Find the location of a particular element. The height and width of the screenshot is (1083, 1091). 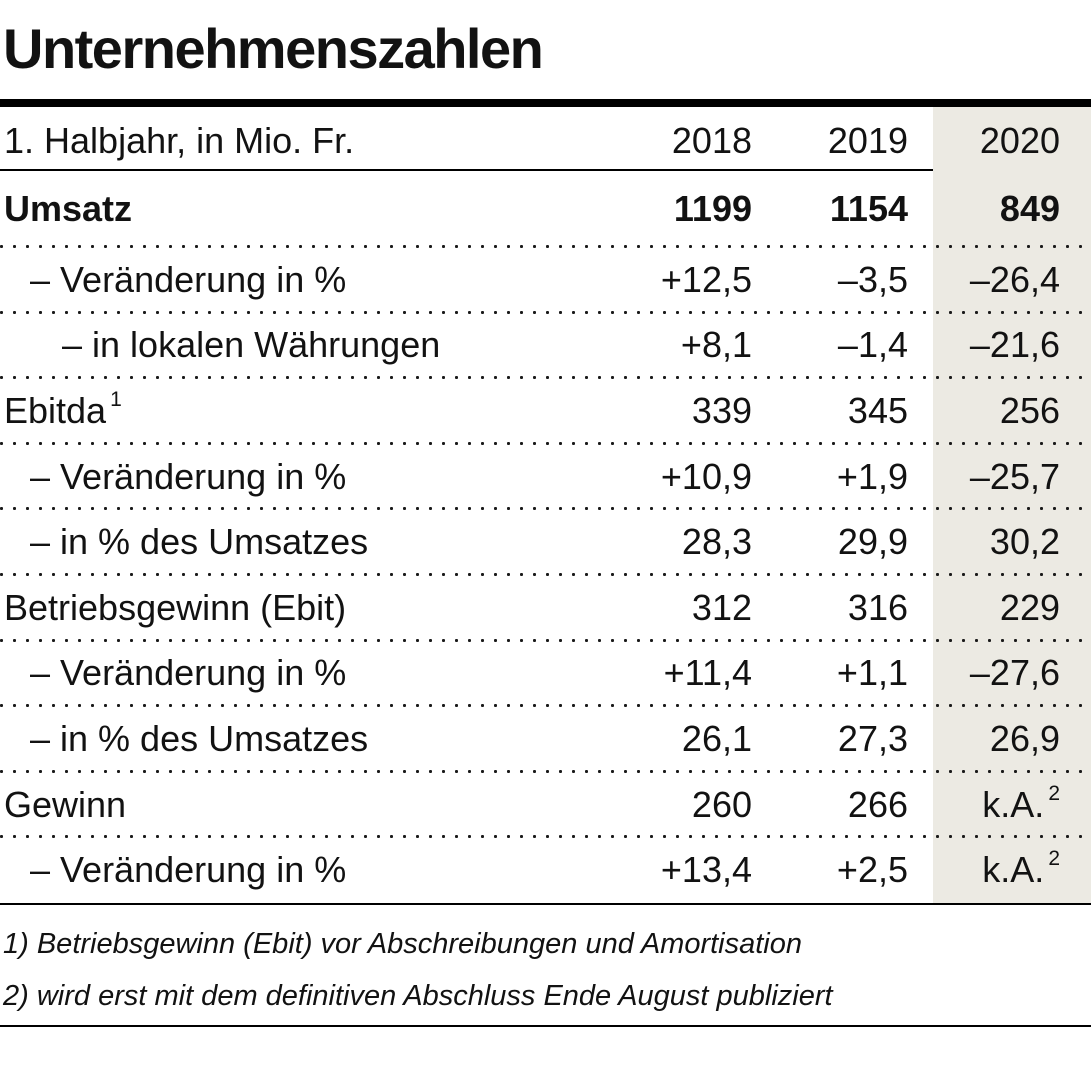

value-2018: 312 is located at coordinates (721, 607).